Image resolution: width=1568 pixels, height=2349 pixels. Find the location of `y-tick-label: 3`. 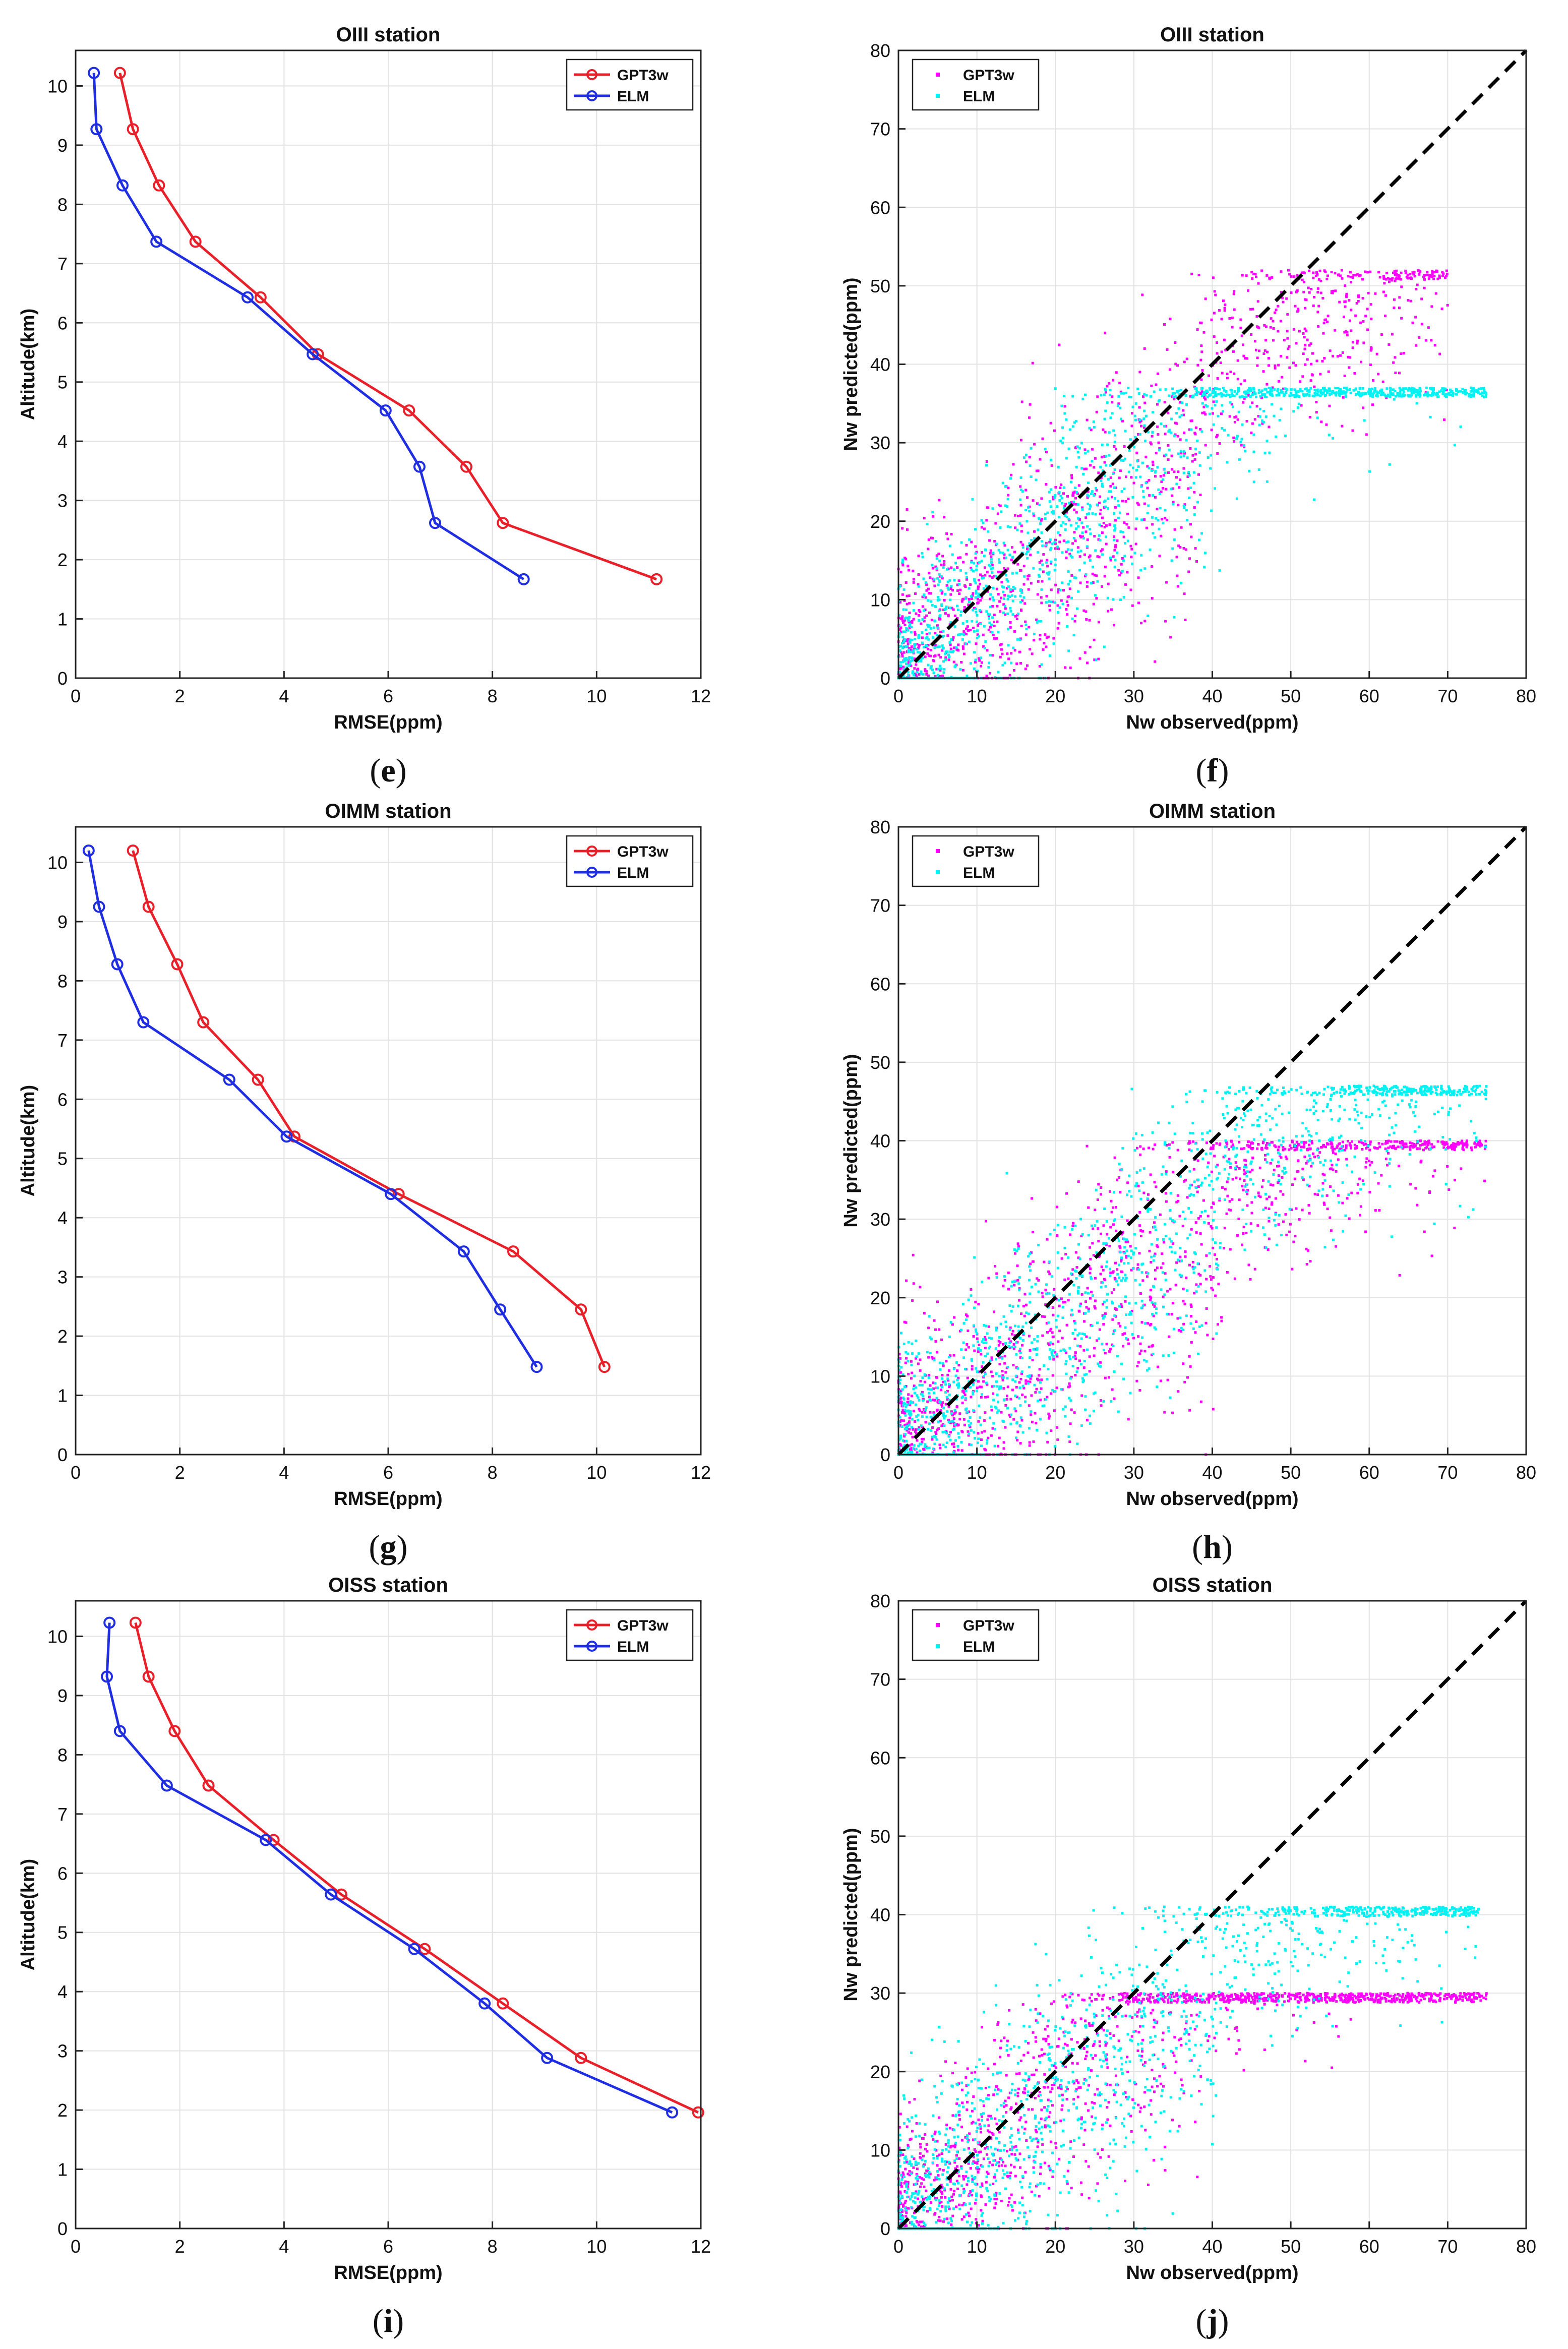

y-tick-label: 3 is located at coordinates (62, 501).